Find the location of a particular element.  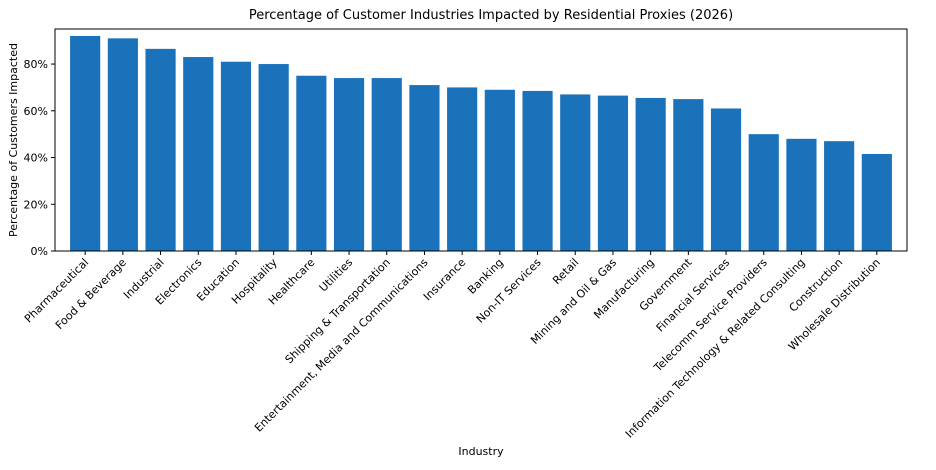

y-tick-label-2: 40% is located at coordinates (36, 158).